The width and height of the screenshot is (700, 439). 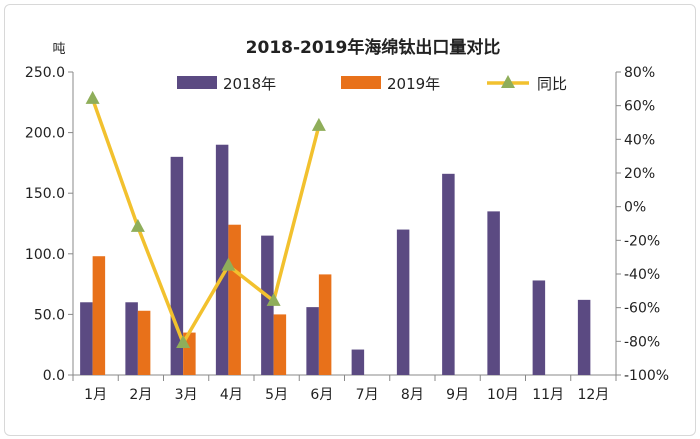 What do you see at coordinates (54, 376) in the screenshot?
I see `y-tick-label: 0.0` at bounding box center [54, 376].